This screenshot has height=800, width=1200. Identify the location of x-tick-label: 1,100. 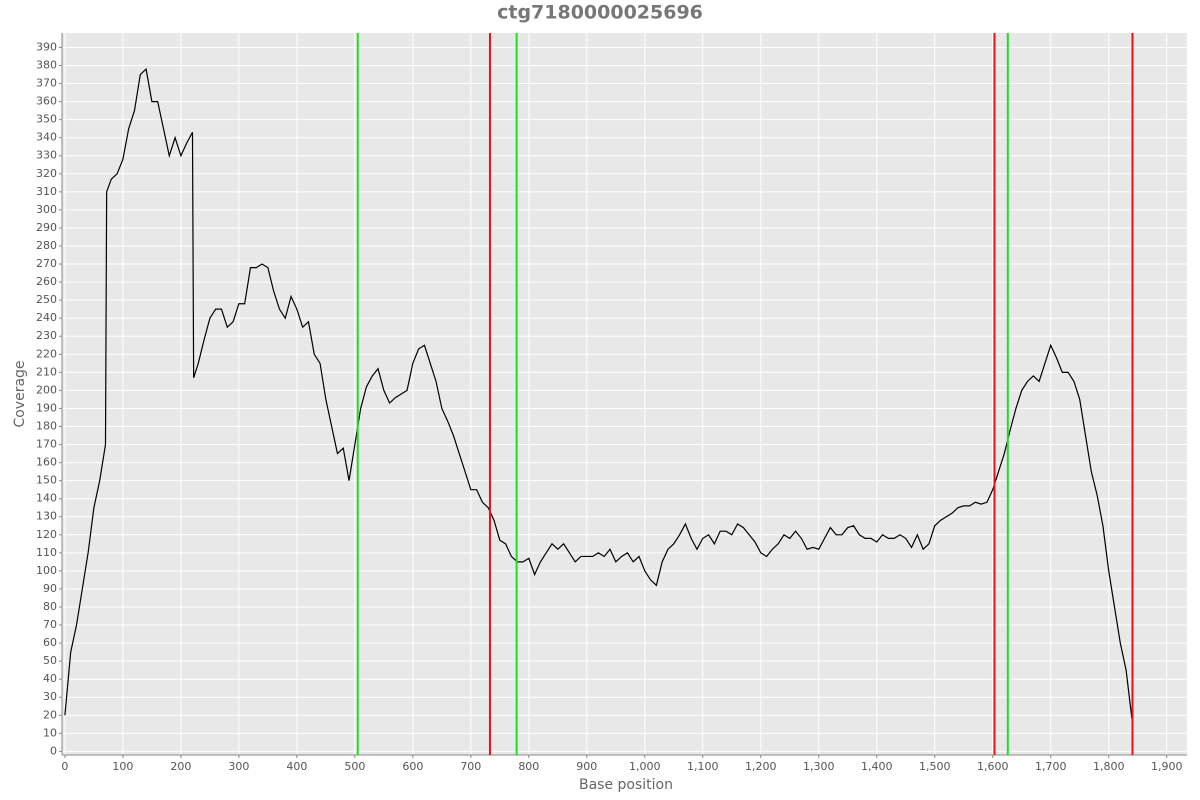
(703, 766).